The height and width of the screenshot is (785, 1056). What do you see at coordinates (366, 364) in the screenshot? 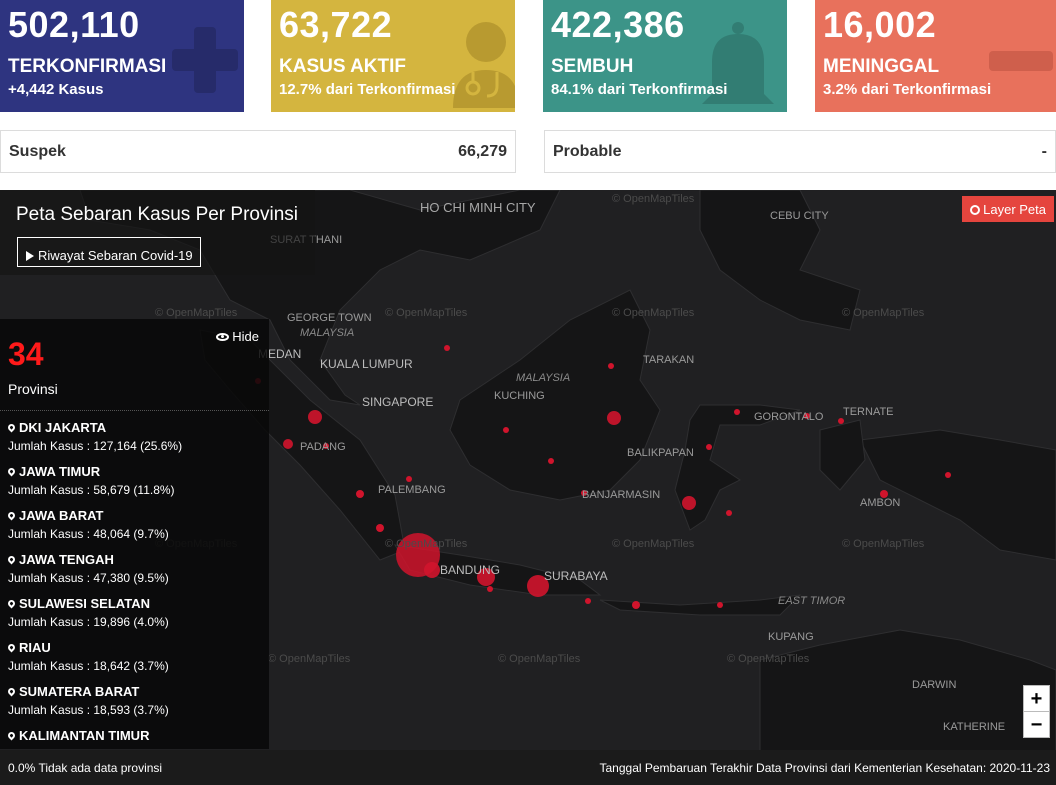
I see `map-label-kl: KUALA LUMPUR` at bounding box center [366, 364].